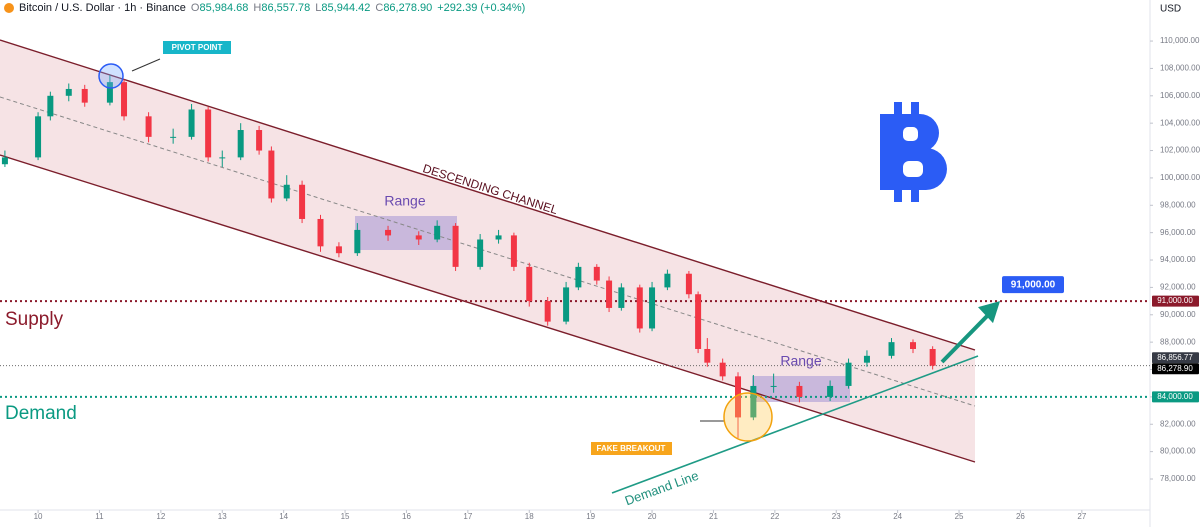 The height and width of the screenshot is (527, 1200). What do you see at coordinates (257, 8) in the screenshot?
I see `ohlc-key: H` at bounding box center [257, 8].